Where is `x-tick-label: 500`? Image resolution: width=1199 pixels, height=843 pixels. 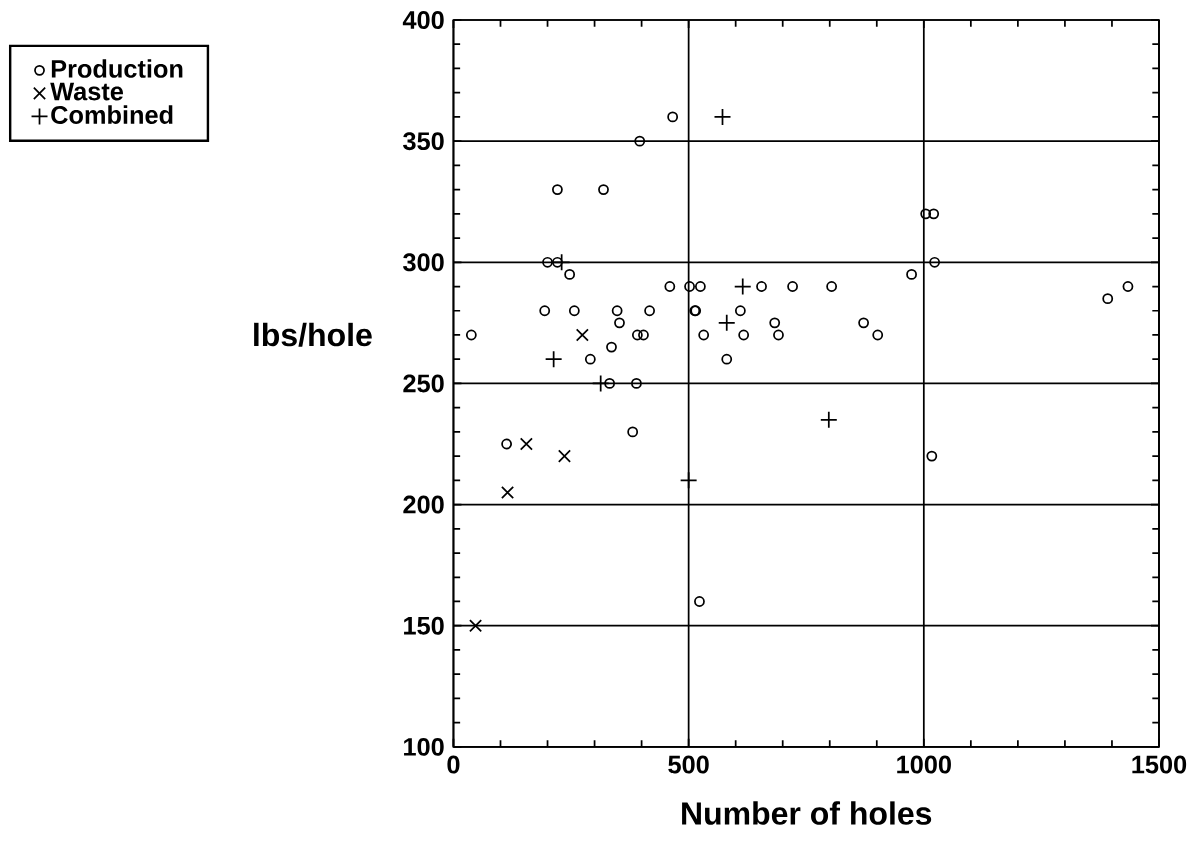 x-tick-label: 500 is located at coordinates (688, 764).